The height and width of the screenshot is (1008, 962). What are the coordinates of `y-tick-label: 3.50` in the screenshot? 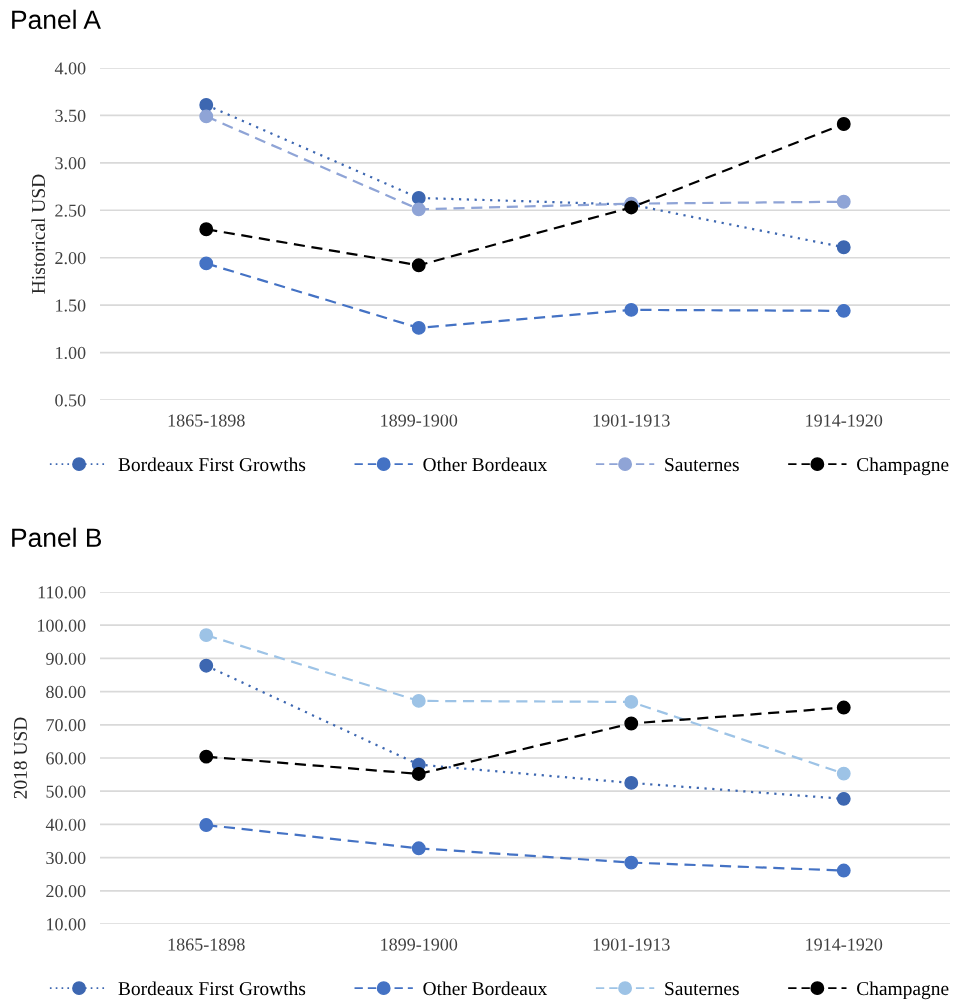 It's located at (70, 115).